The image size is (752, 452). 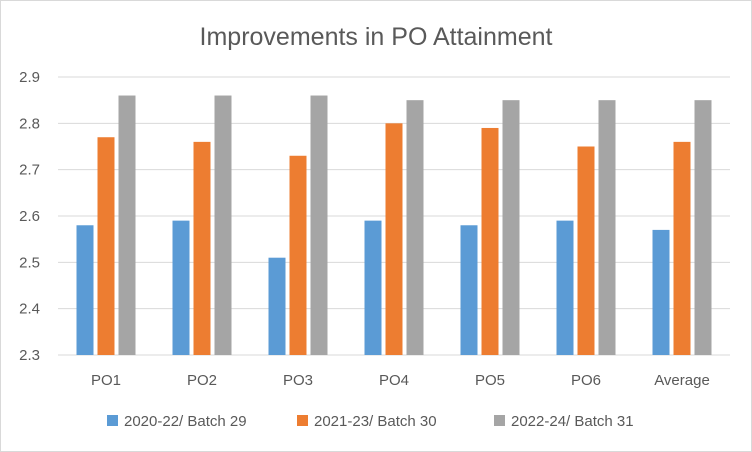 I want to click on legend-label: 2020-22/ Batch 29, so click(x=185, y=421).